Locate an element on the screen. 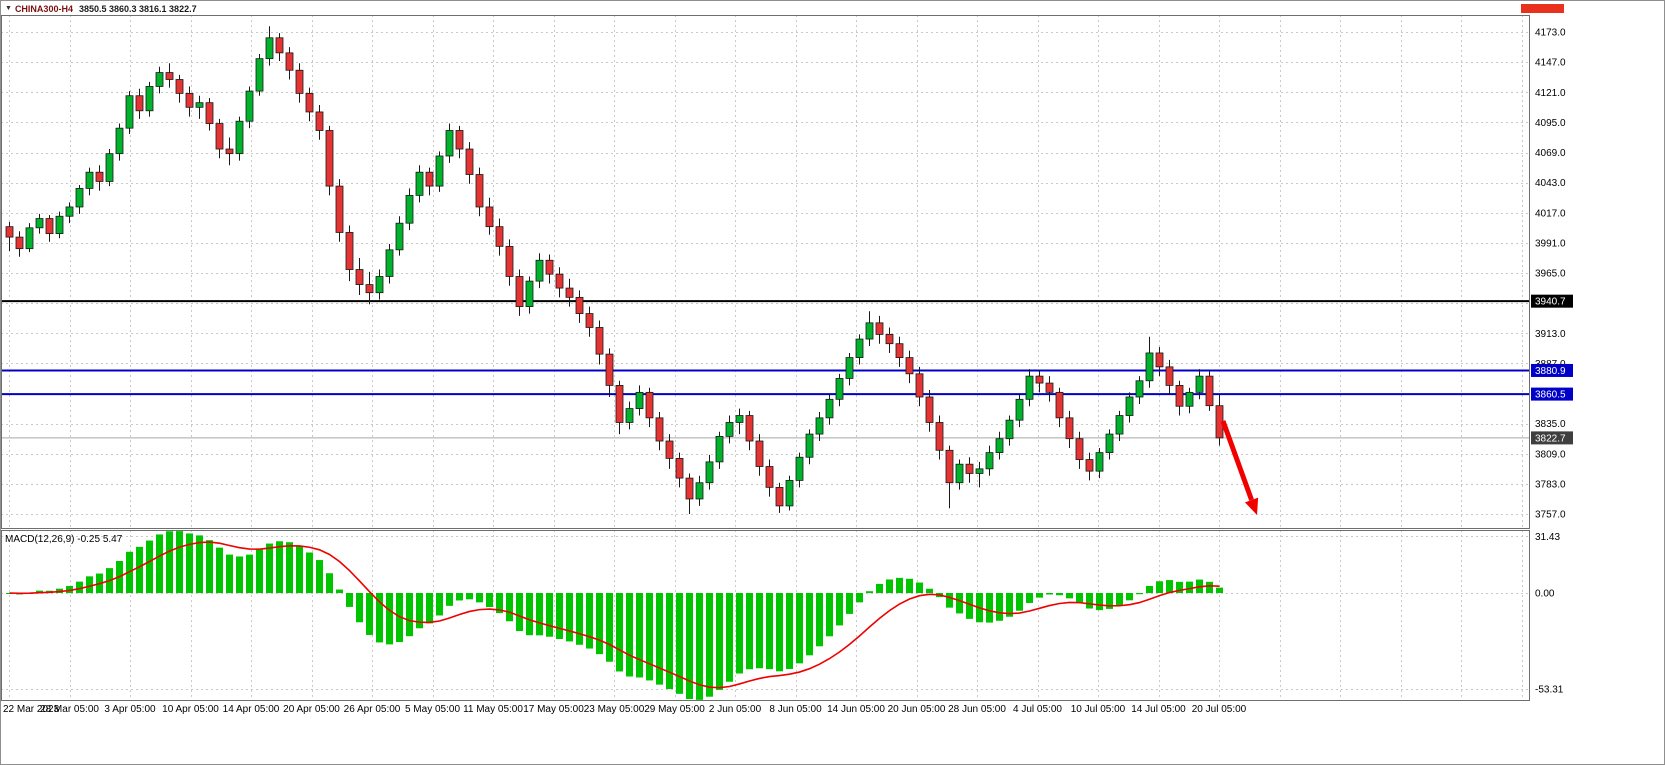  price-tick-label: 3835.0 is located at coordinates (1550, 424).